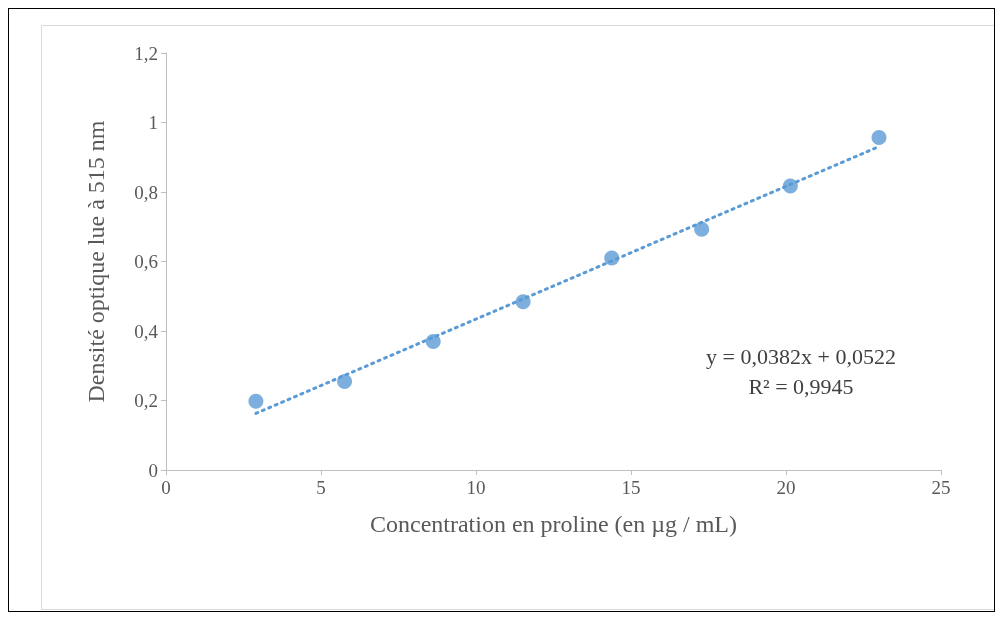  I want to click on x-tick-label: 10, so click(476, 487).